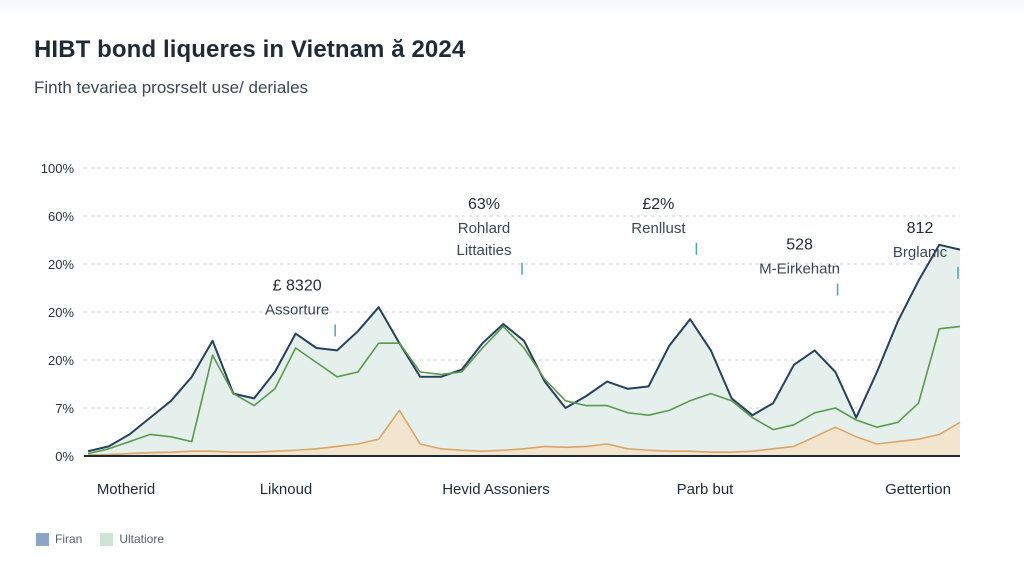 Image resolution: width=1024 pixels, height=576 pixels. What do you see at coordinates (918, 489) in the screenshot?
I see `x-tick-label: Gettertion` at bounding box center [918, 489].